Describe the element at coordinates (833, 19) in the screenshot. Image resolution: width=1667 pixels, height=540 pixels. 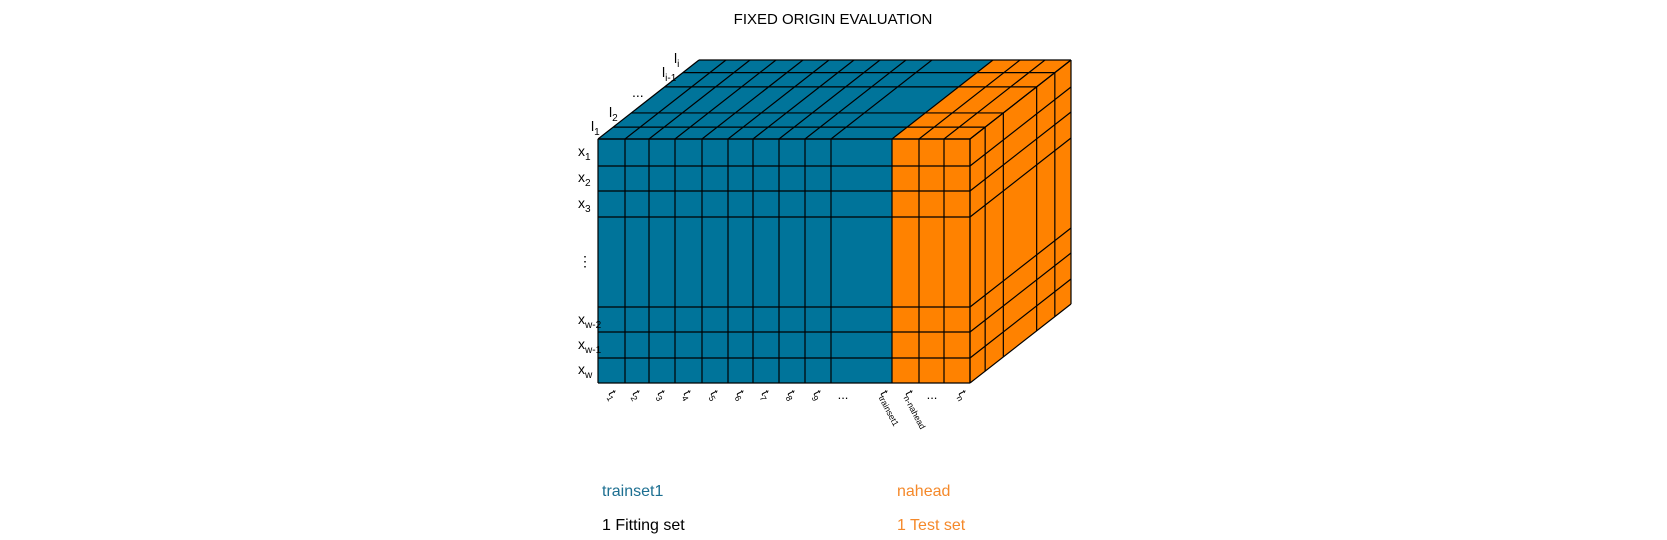
I see `diagram-title: FIXED ORIGIN EVALUATION` at that location.